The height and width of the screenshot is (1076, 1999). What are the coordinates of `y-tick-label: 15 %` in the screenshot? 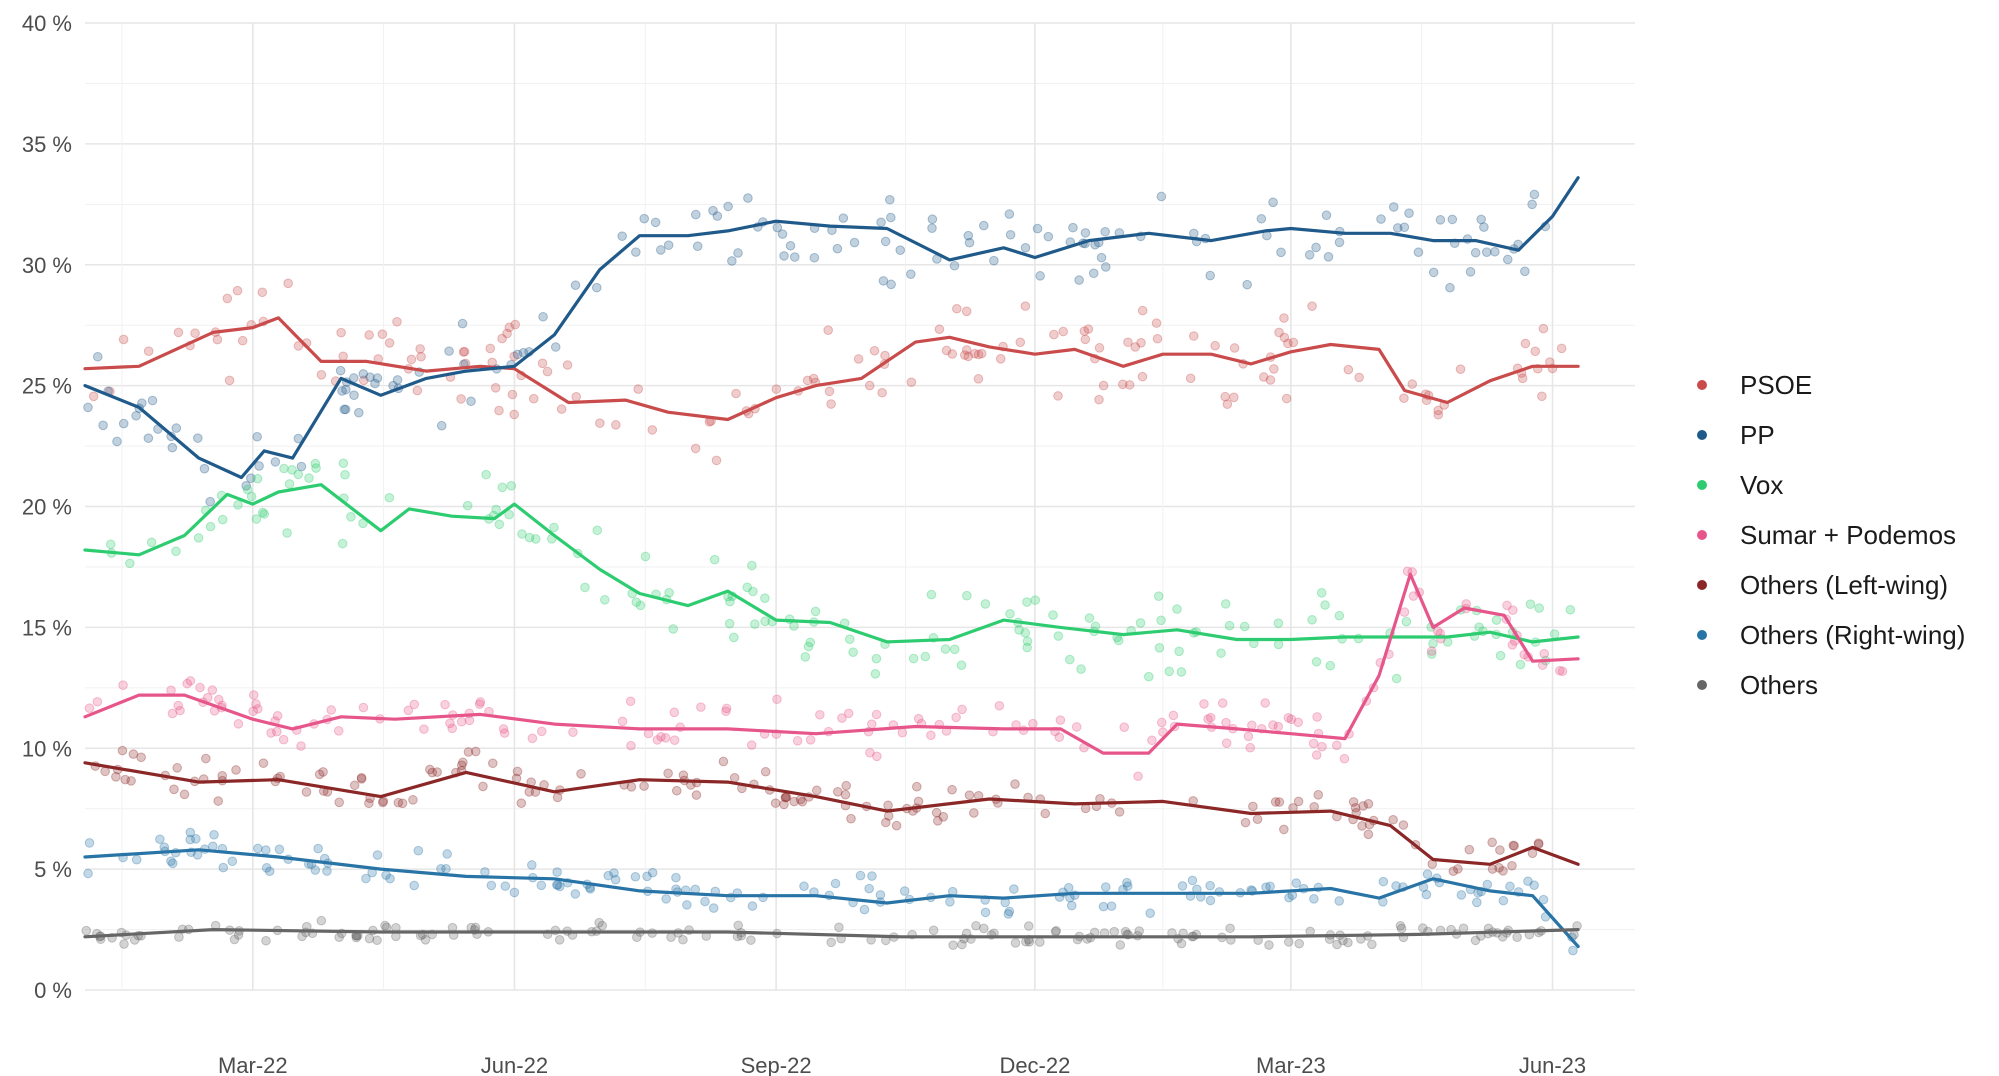 It's located at (47, 627).